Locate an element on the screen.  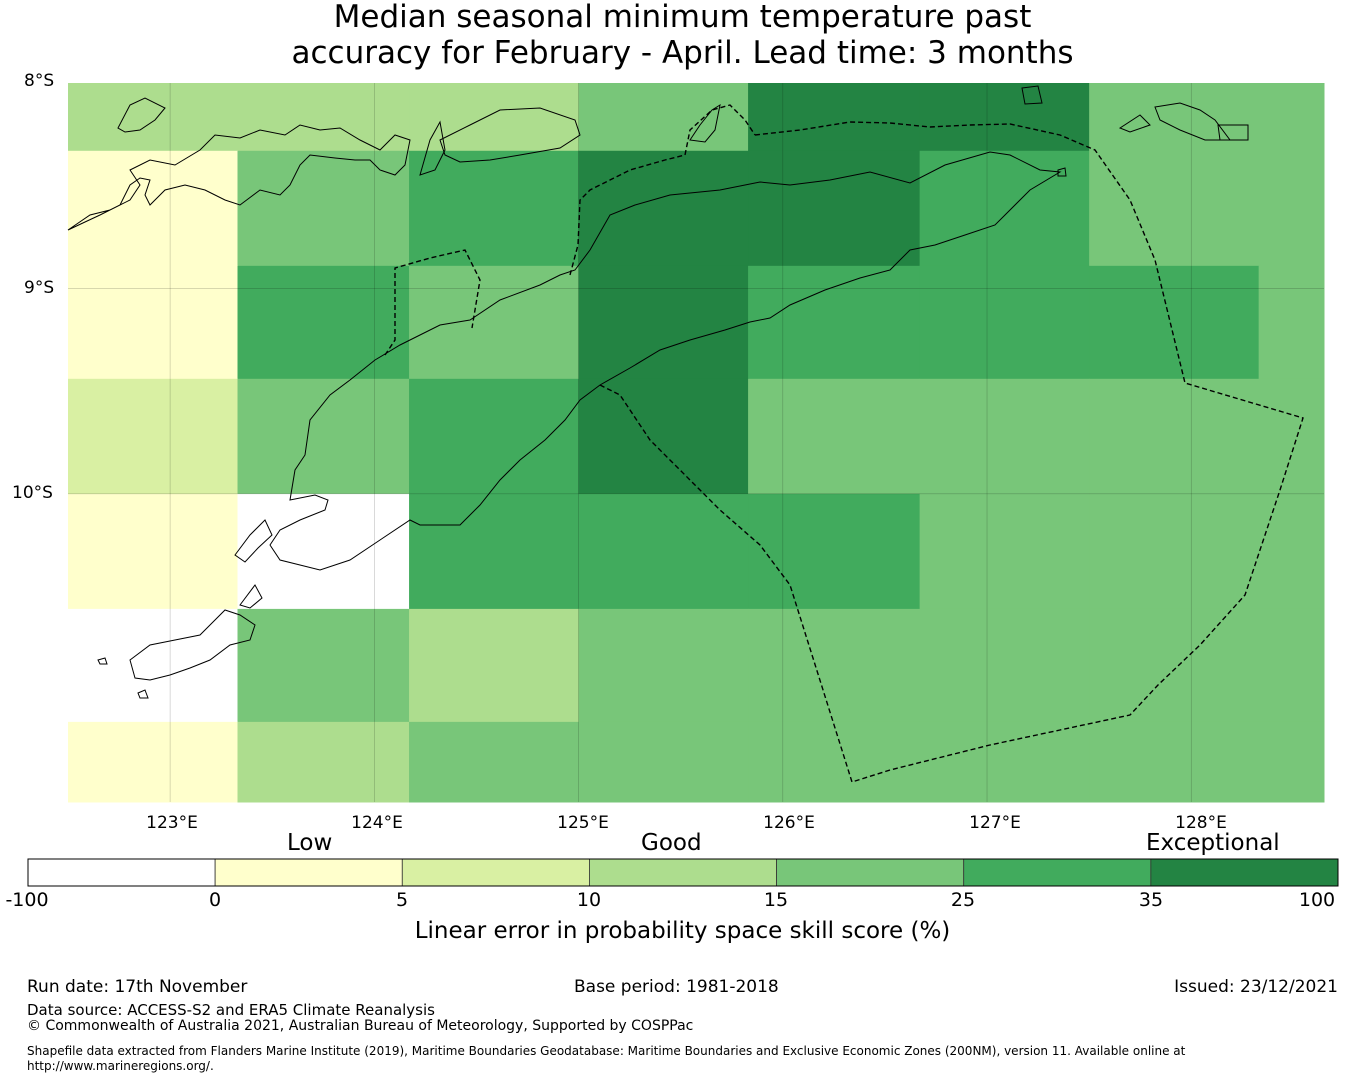
category-exceptional: Exceptional is located at coordinates (1213, 843).